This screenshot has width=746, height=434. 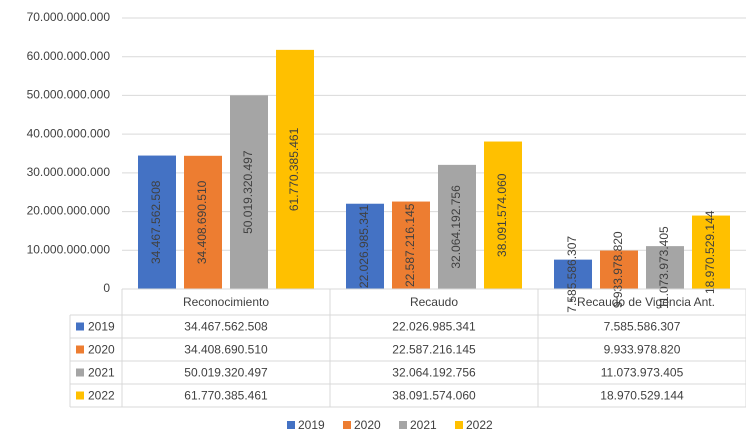 I want to click on table-cell: 61.770.385.461, so click(x=226, y=396).